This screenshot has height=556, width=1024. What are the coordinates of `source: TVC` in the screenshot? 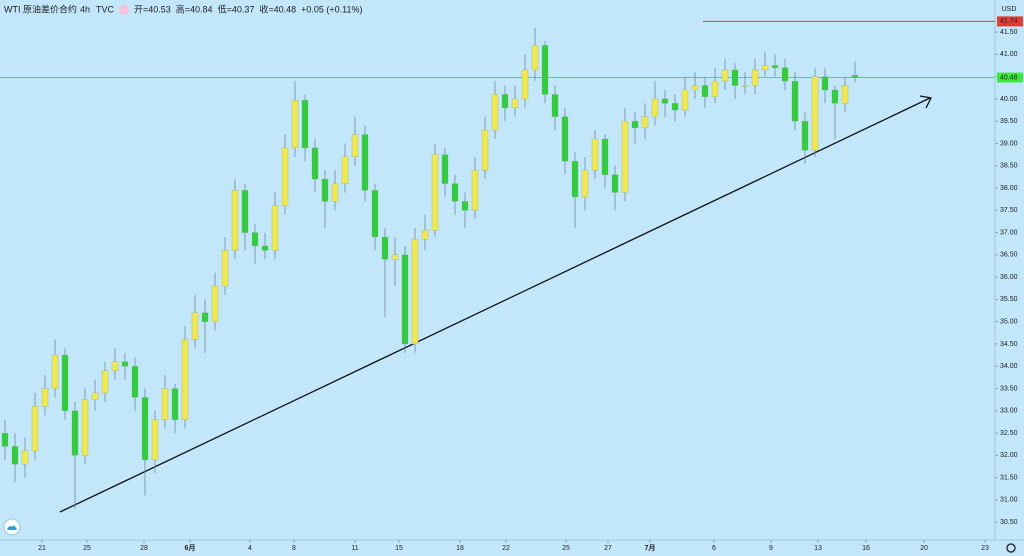 It's located at (105, 9).